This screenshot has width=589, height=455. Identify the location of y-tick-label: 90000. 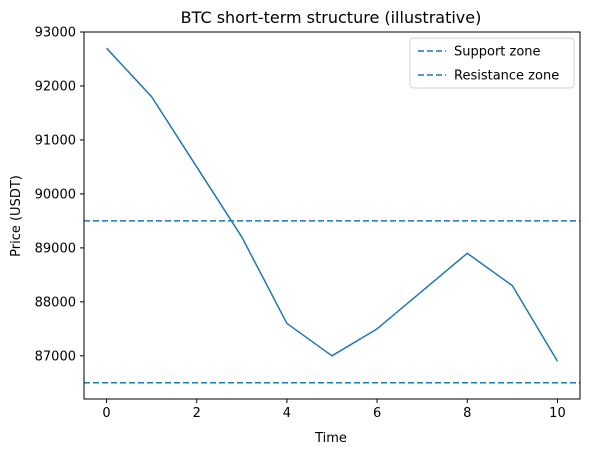
(55, 194).